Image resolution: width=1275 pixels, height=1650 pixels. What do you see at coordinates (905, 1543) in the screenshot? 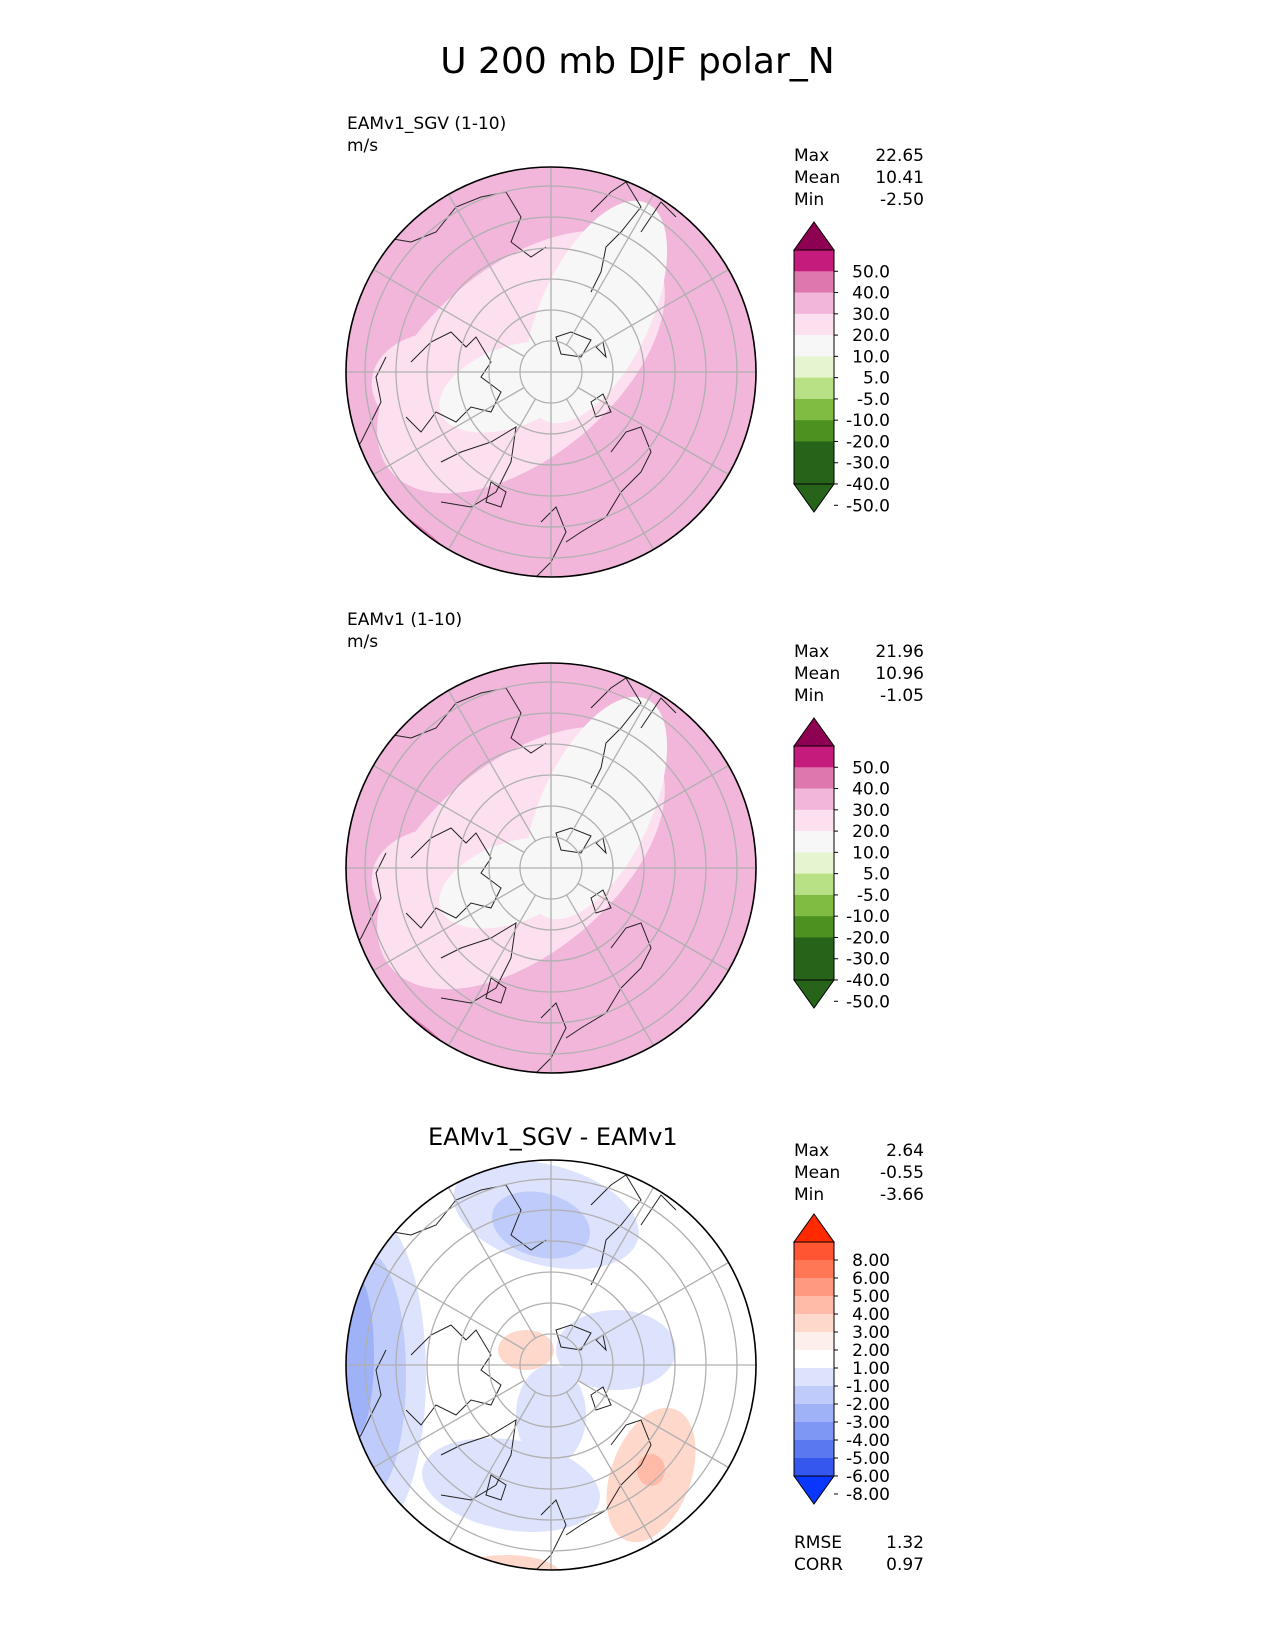
I see `footer-stat-value: 1.32` at bounding box center [905, 1543].